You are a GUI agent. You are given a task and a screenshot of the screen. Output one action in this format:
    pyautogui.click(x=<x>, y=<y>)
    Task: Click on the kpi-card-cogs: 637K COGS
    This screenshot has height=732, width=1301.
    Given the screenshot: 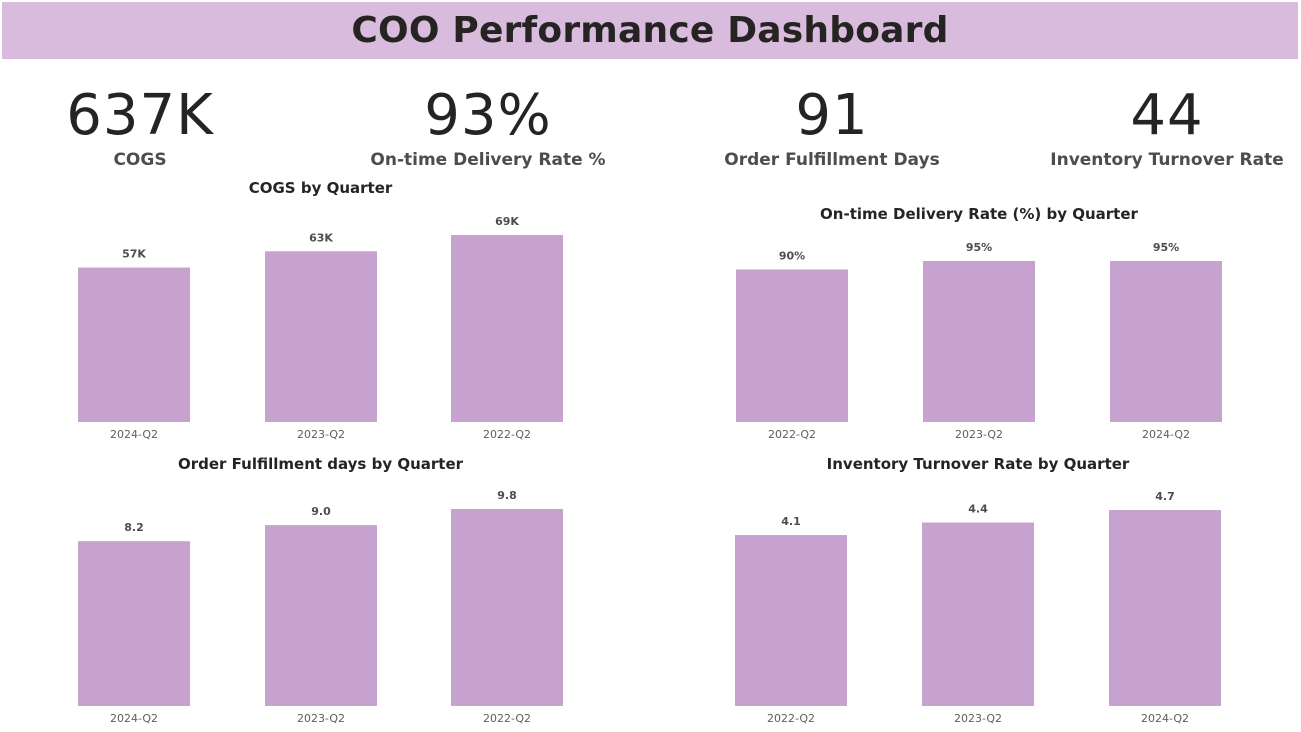 What is the action you would take?
    pyautogui.click(x=140, y=125)
    